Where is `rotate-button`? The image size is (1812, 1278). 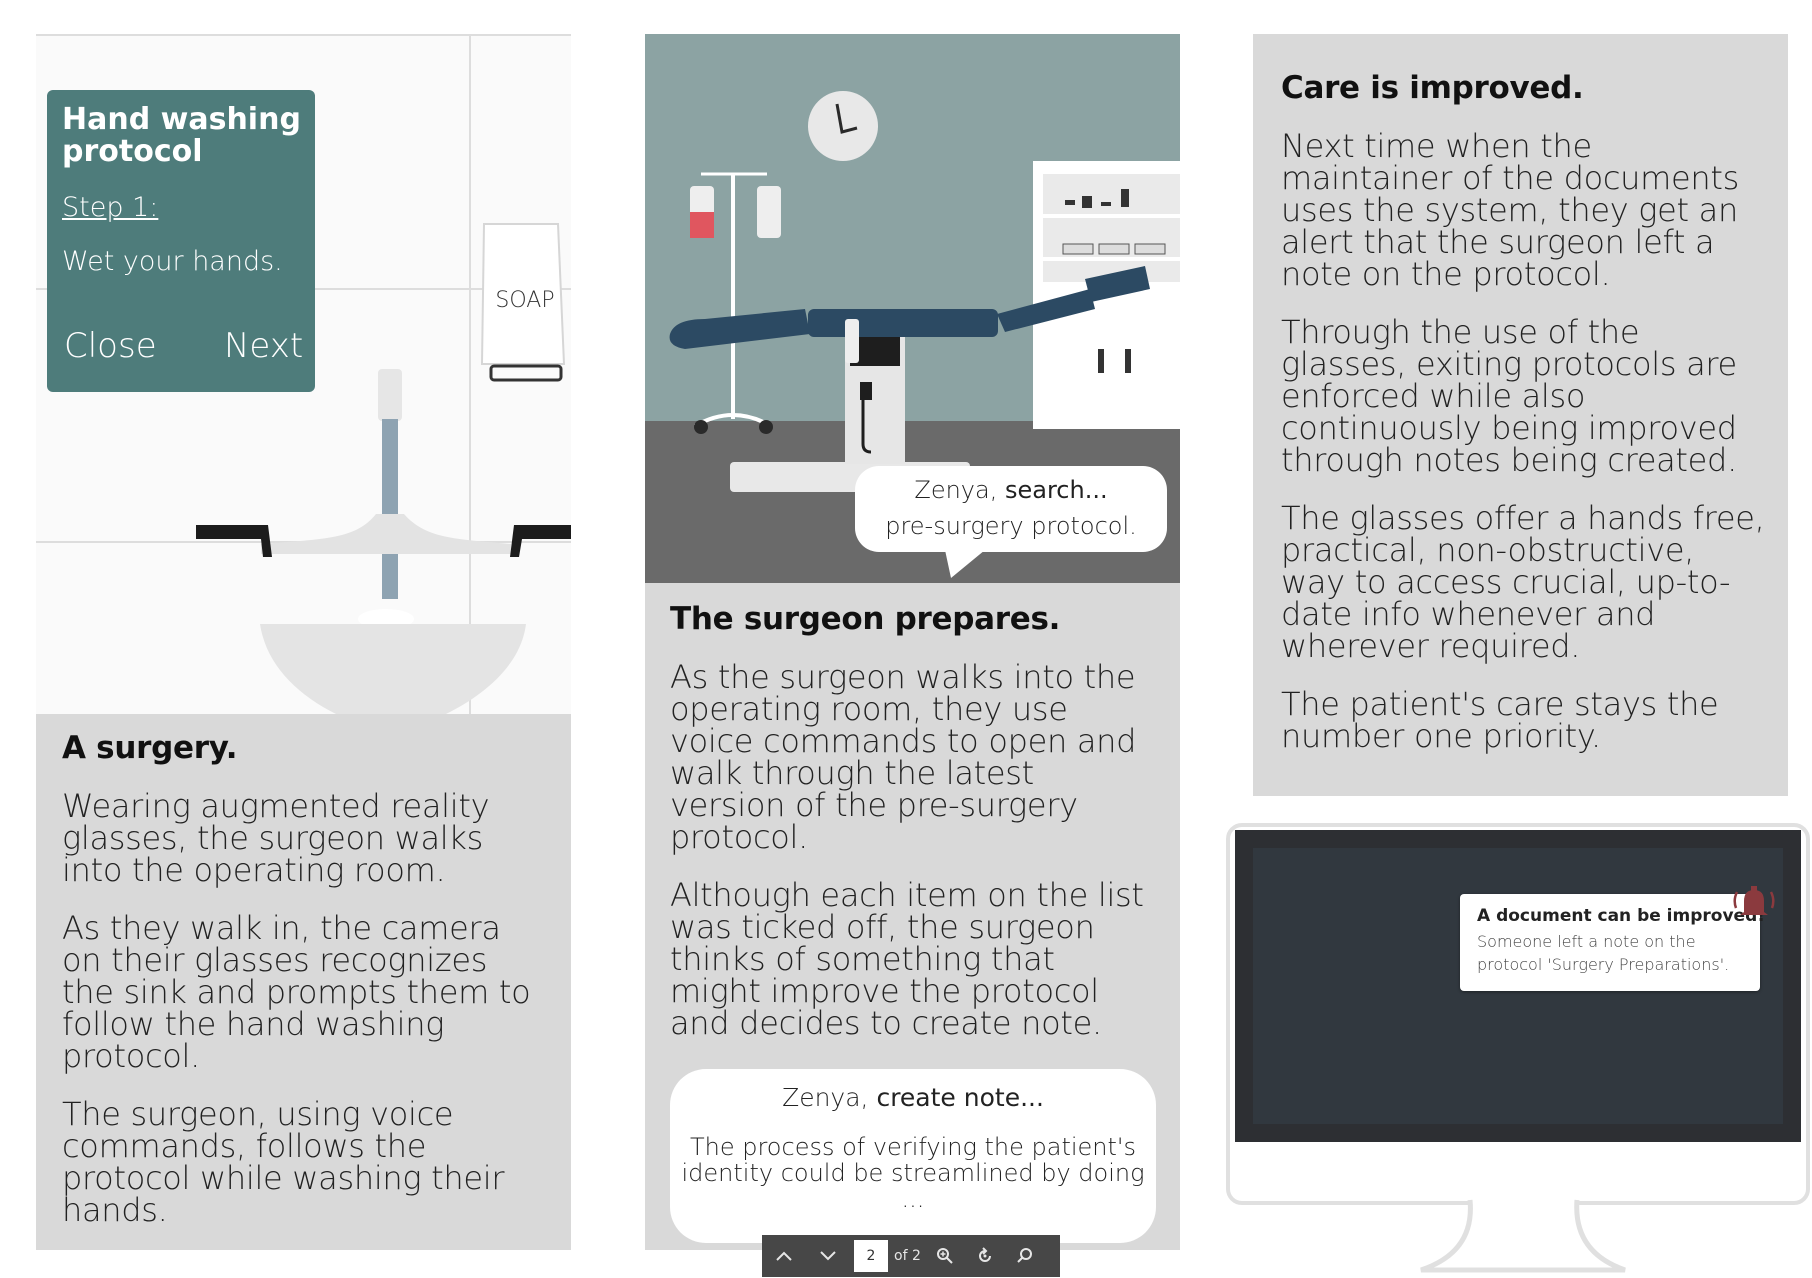
rotate-button is located at coordinates (985, 1256).